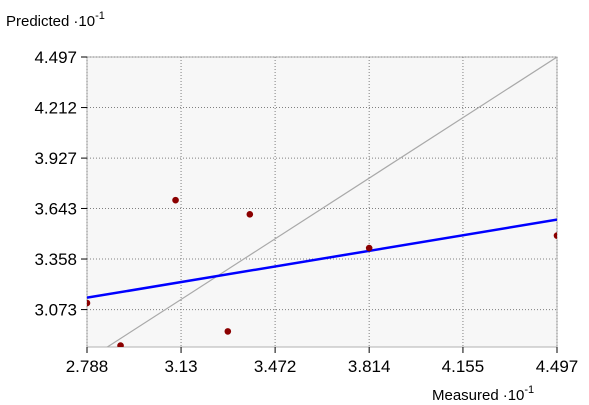 This screenshot has height=405, width=589. I want to click on x-tick-label: 3.814, so click(369, 366).